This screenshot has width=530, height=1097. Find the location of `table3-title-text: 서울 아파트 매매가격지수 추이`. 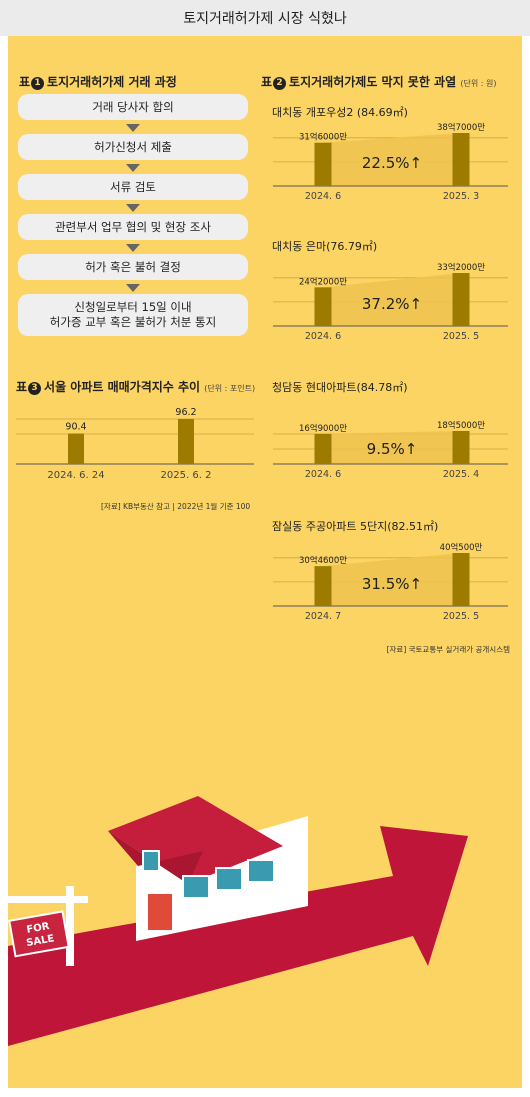

table3-title-text: 서울 아파트 매매가격지수 추이 is located at coordinates (122, 387).